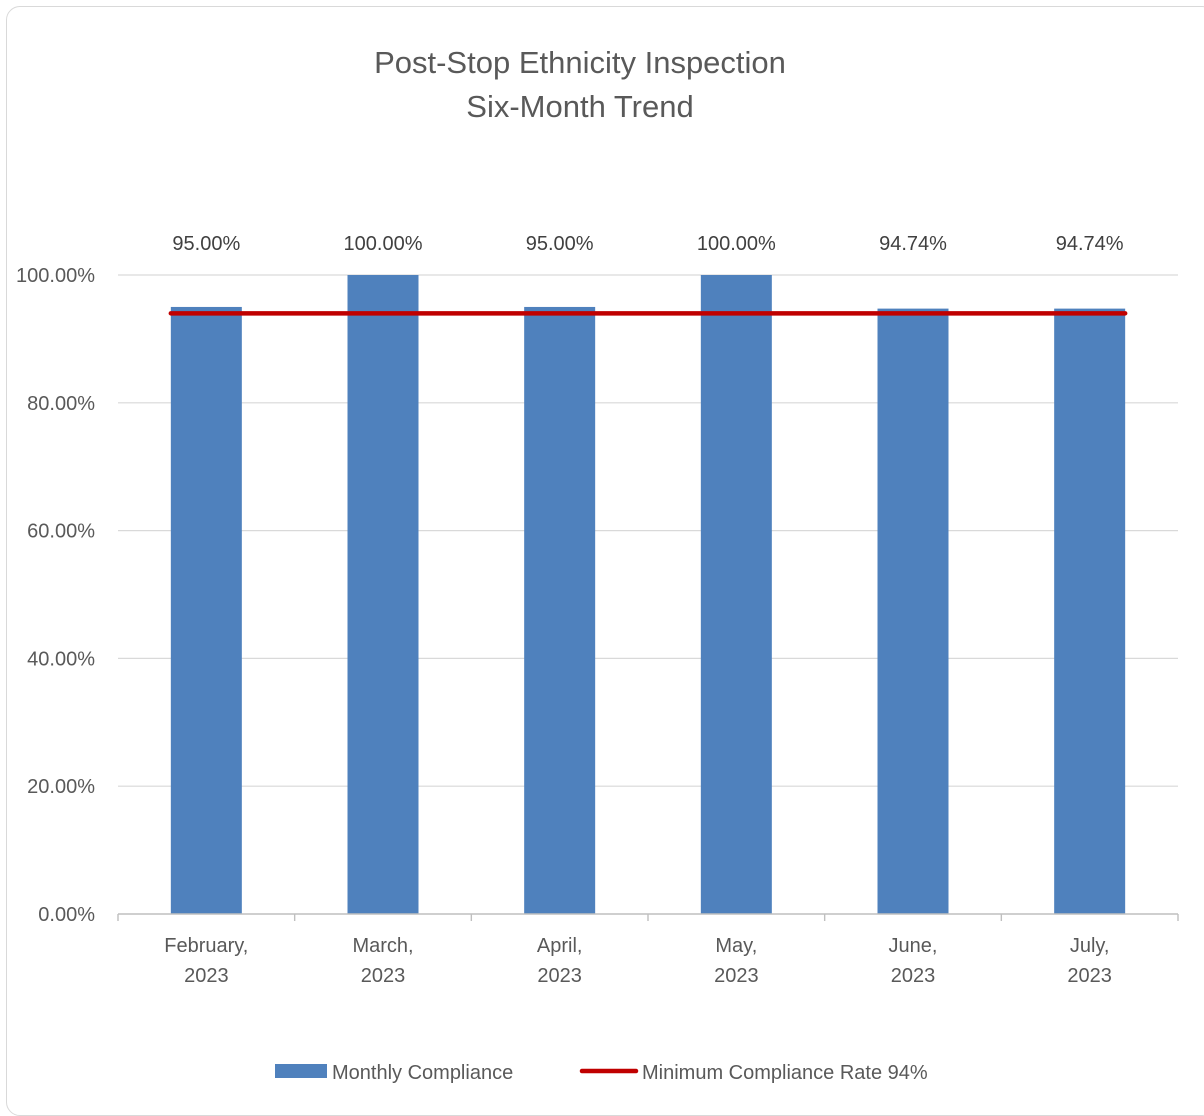  What do you see at coordinates (301, 1071) in the screenshot?
I see `legend-swatch-monthly-compliance` at bounding box center [301, 1071].